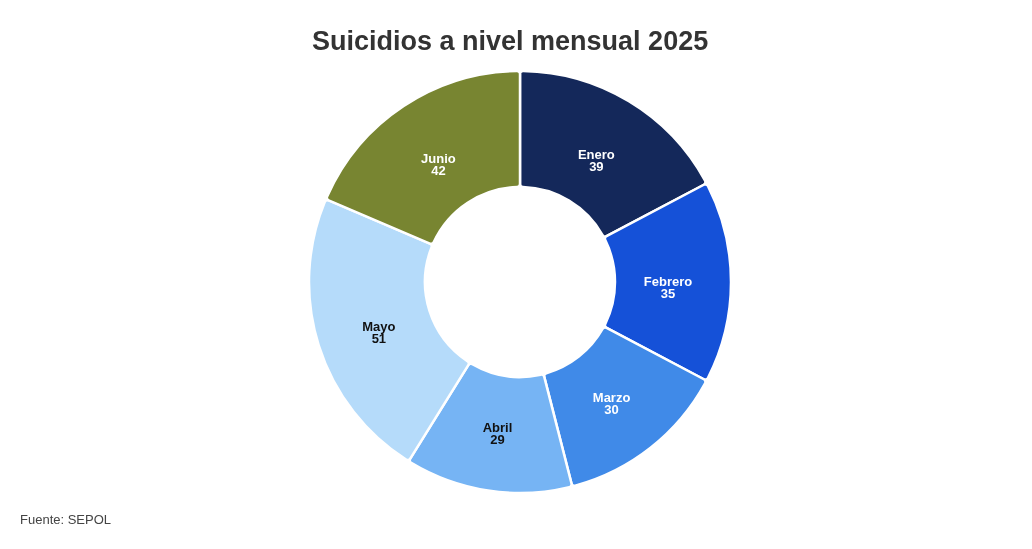  Describe the element at coordinates (66, 519) in the screenshot. I see `source-note: Fuente: SEPOL` at that location.